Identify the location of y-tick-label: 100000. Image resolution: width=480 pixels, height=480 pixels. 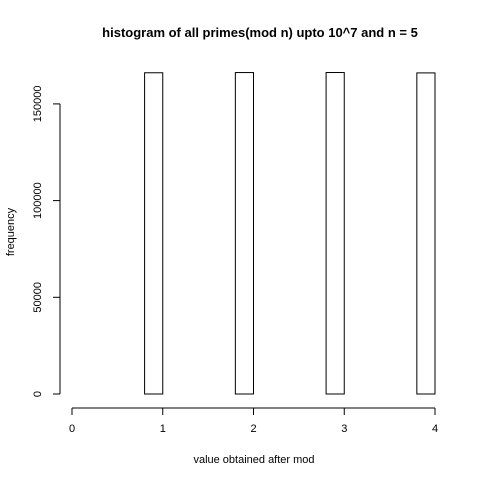
(38, 200).